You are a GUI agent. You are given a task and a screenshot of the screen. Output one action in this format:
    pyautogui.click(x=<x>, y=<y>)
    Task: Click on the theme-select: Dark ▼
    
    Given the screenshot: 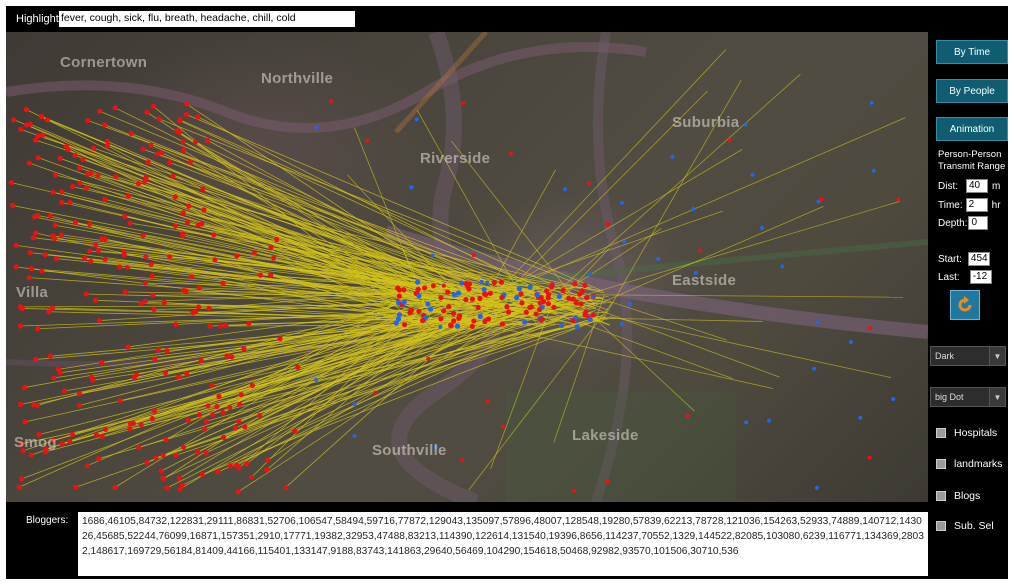 What is the action you would take?
    pyautogui.click(x=968, y=356)
    